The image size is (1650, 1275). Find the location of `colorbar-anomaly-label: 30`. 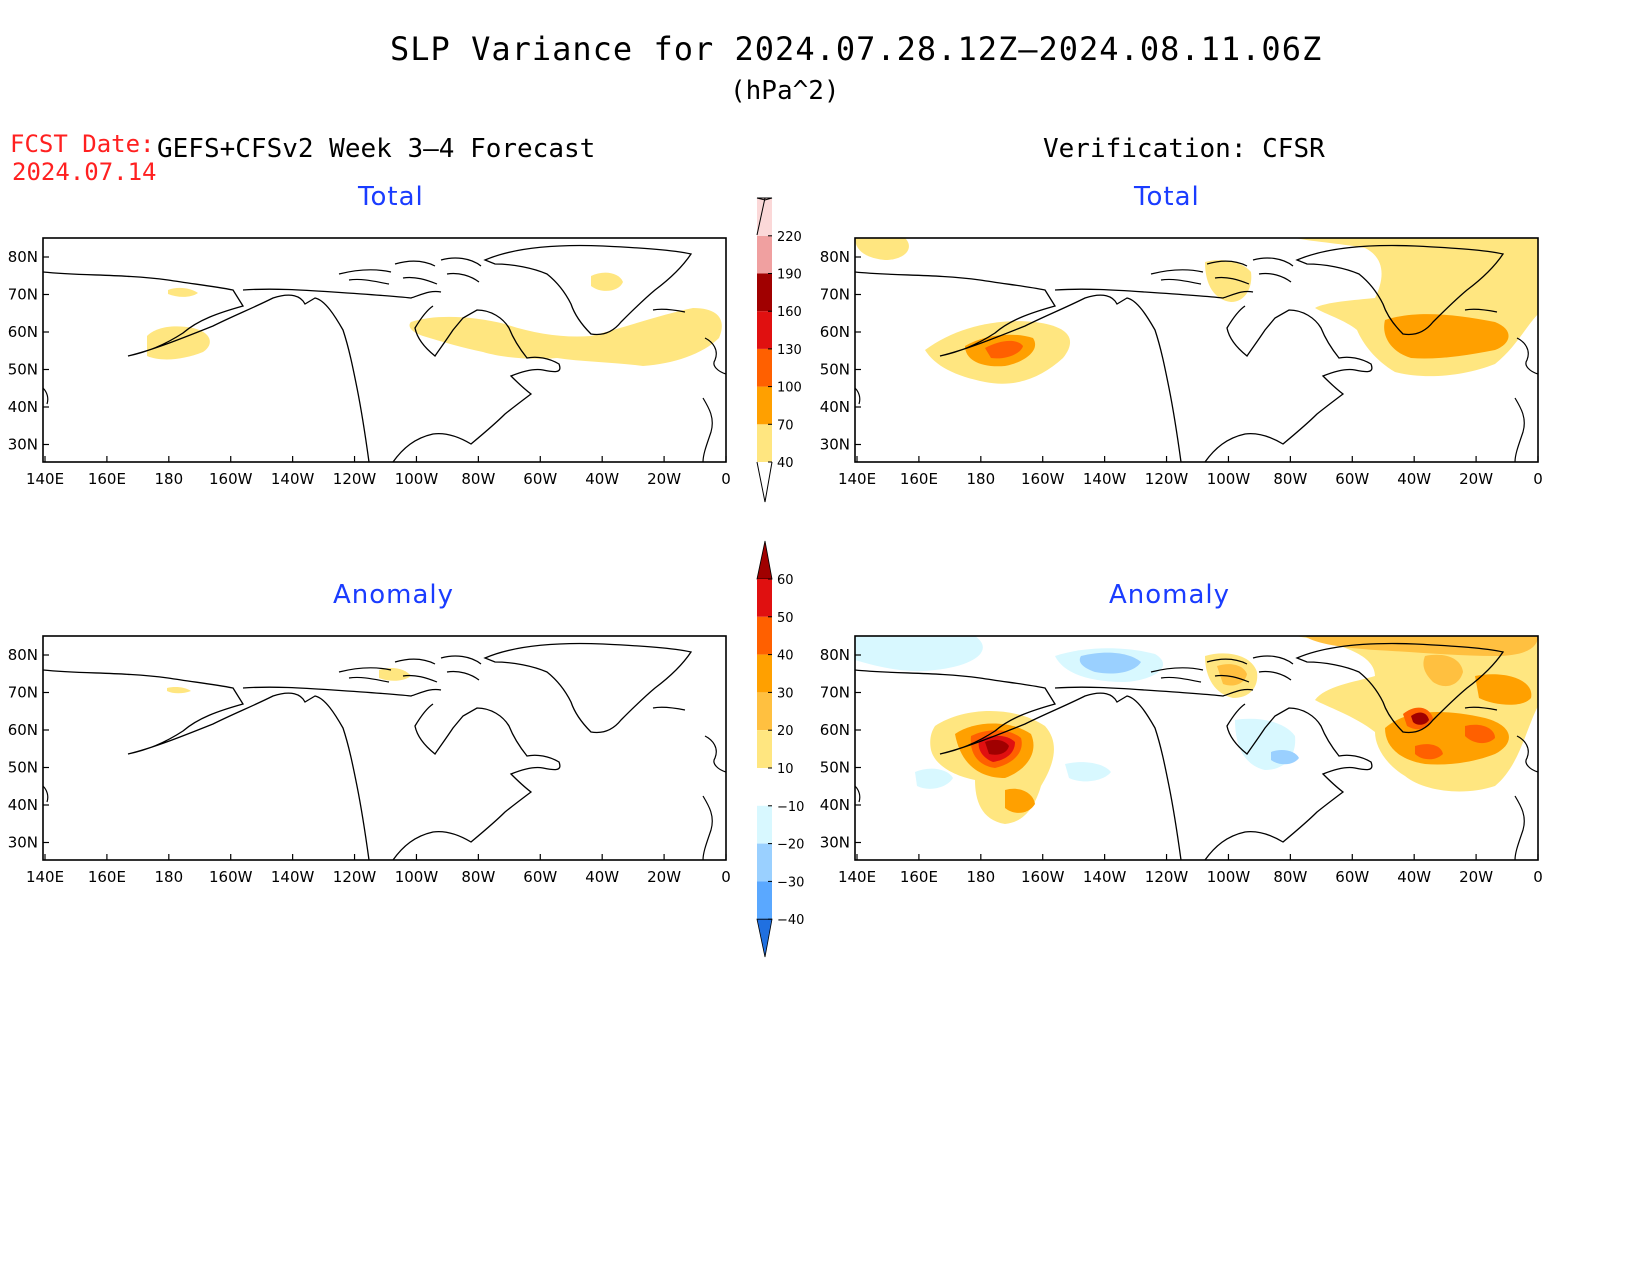

colorbar-anomaly-label: 30 is located at coordinates (785, 693).